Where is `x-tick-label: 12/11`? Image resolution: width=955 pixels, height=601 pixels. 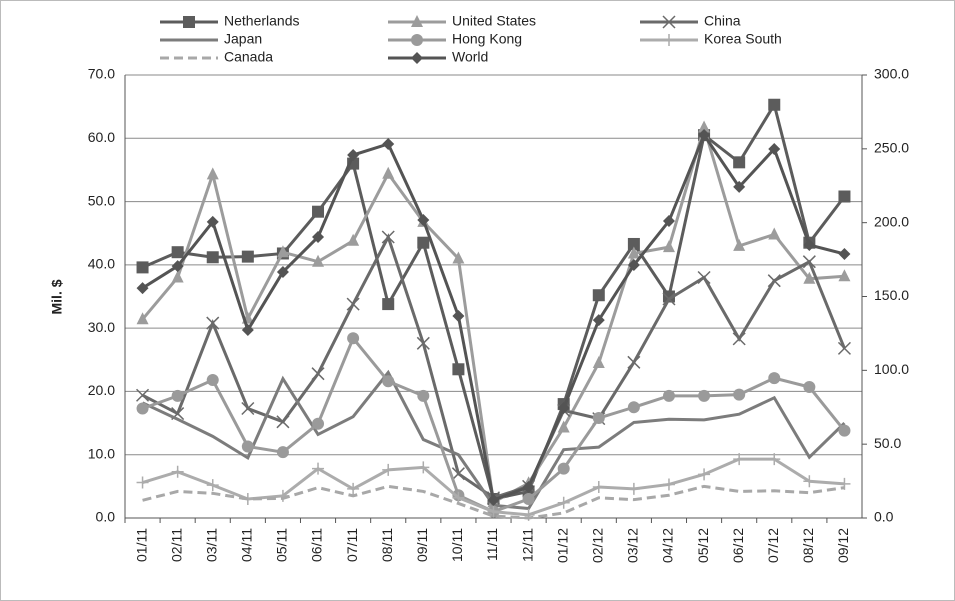
x-tick-label: 12/11 is located at coordinates (527, 545).